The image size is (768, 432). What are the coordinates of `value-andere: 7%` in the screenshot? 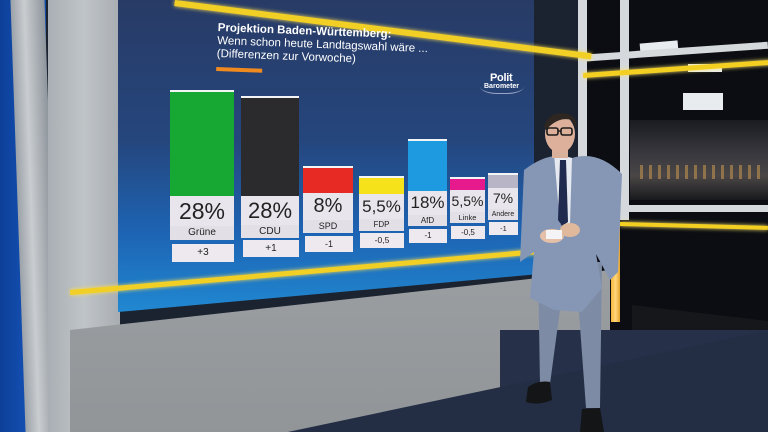 It's located at (503, 198).